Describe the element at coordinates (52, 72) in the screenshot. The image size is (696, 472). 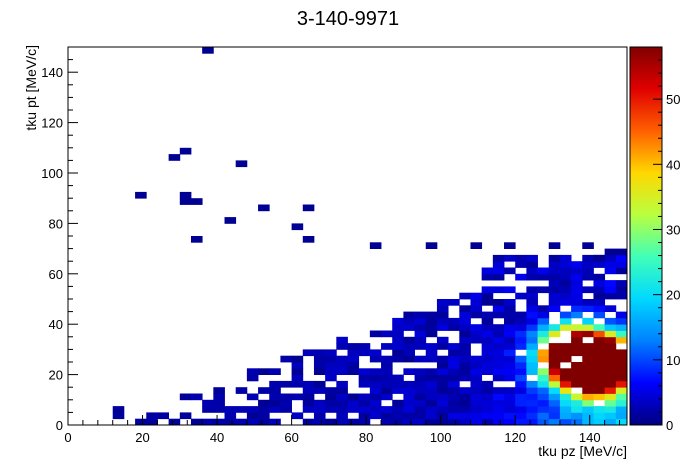
I see `y-tick-label: 140` at that location.